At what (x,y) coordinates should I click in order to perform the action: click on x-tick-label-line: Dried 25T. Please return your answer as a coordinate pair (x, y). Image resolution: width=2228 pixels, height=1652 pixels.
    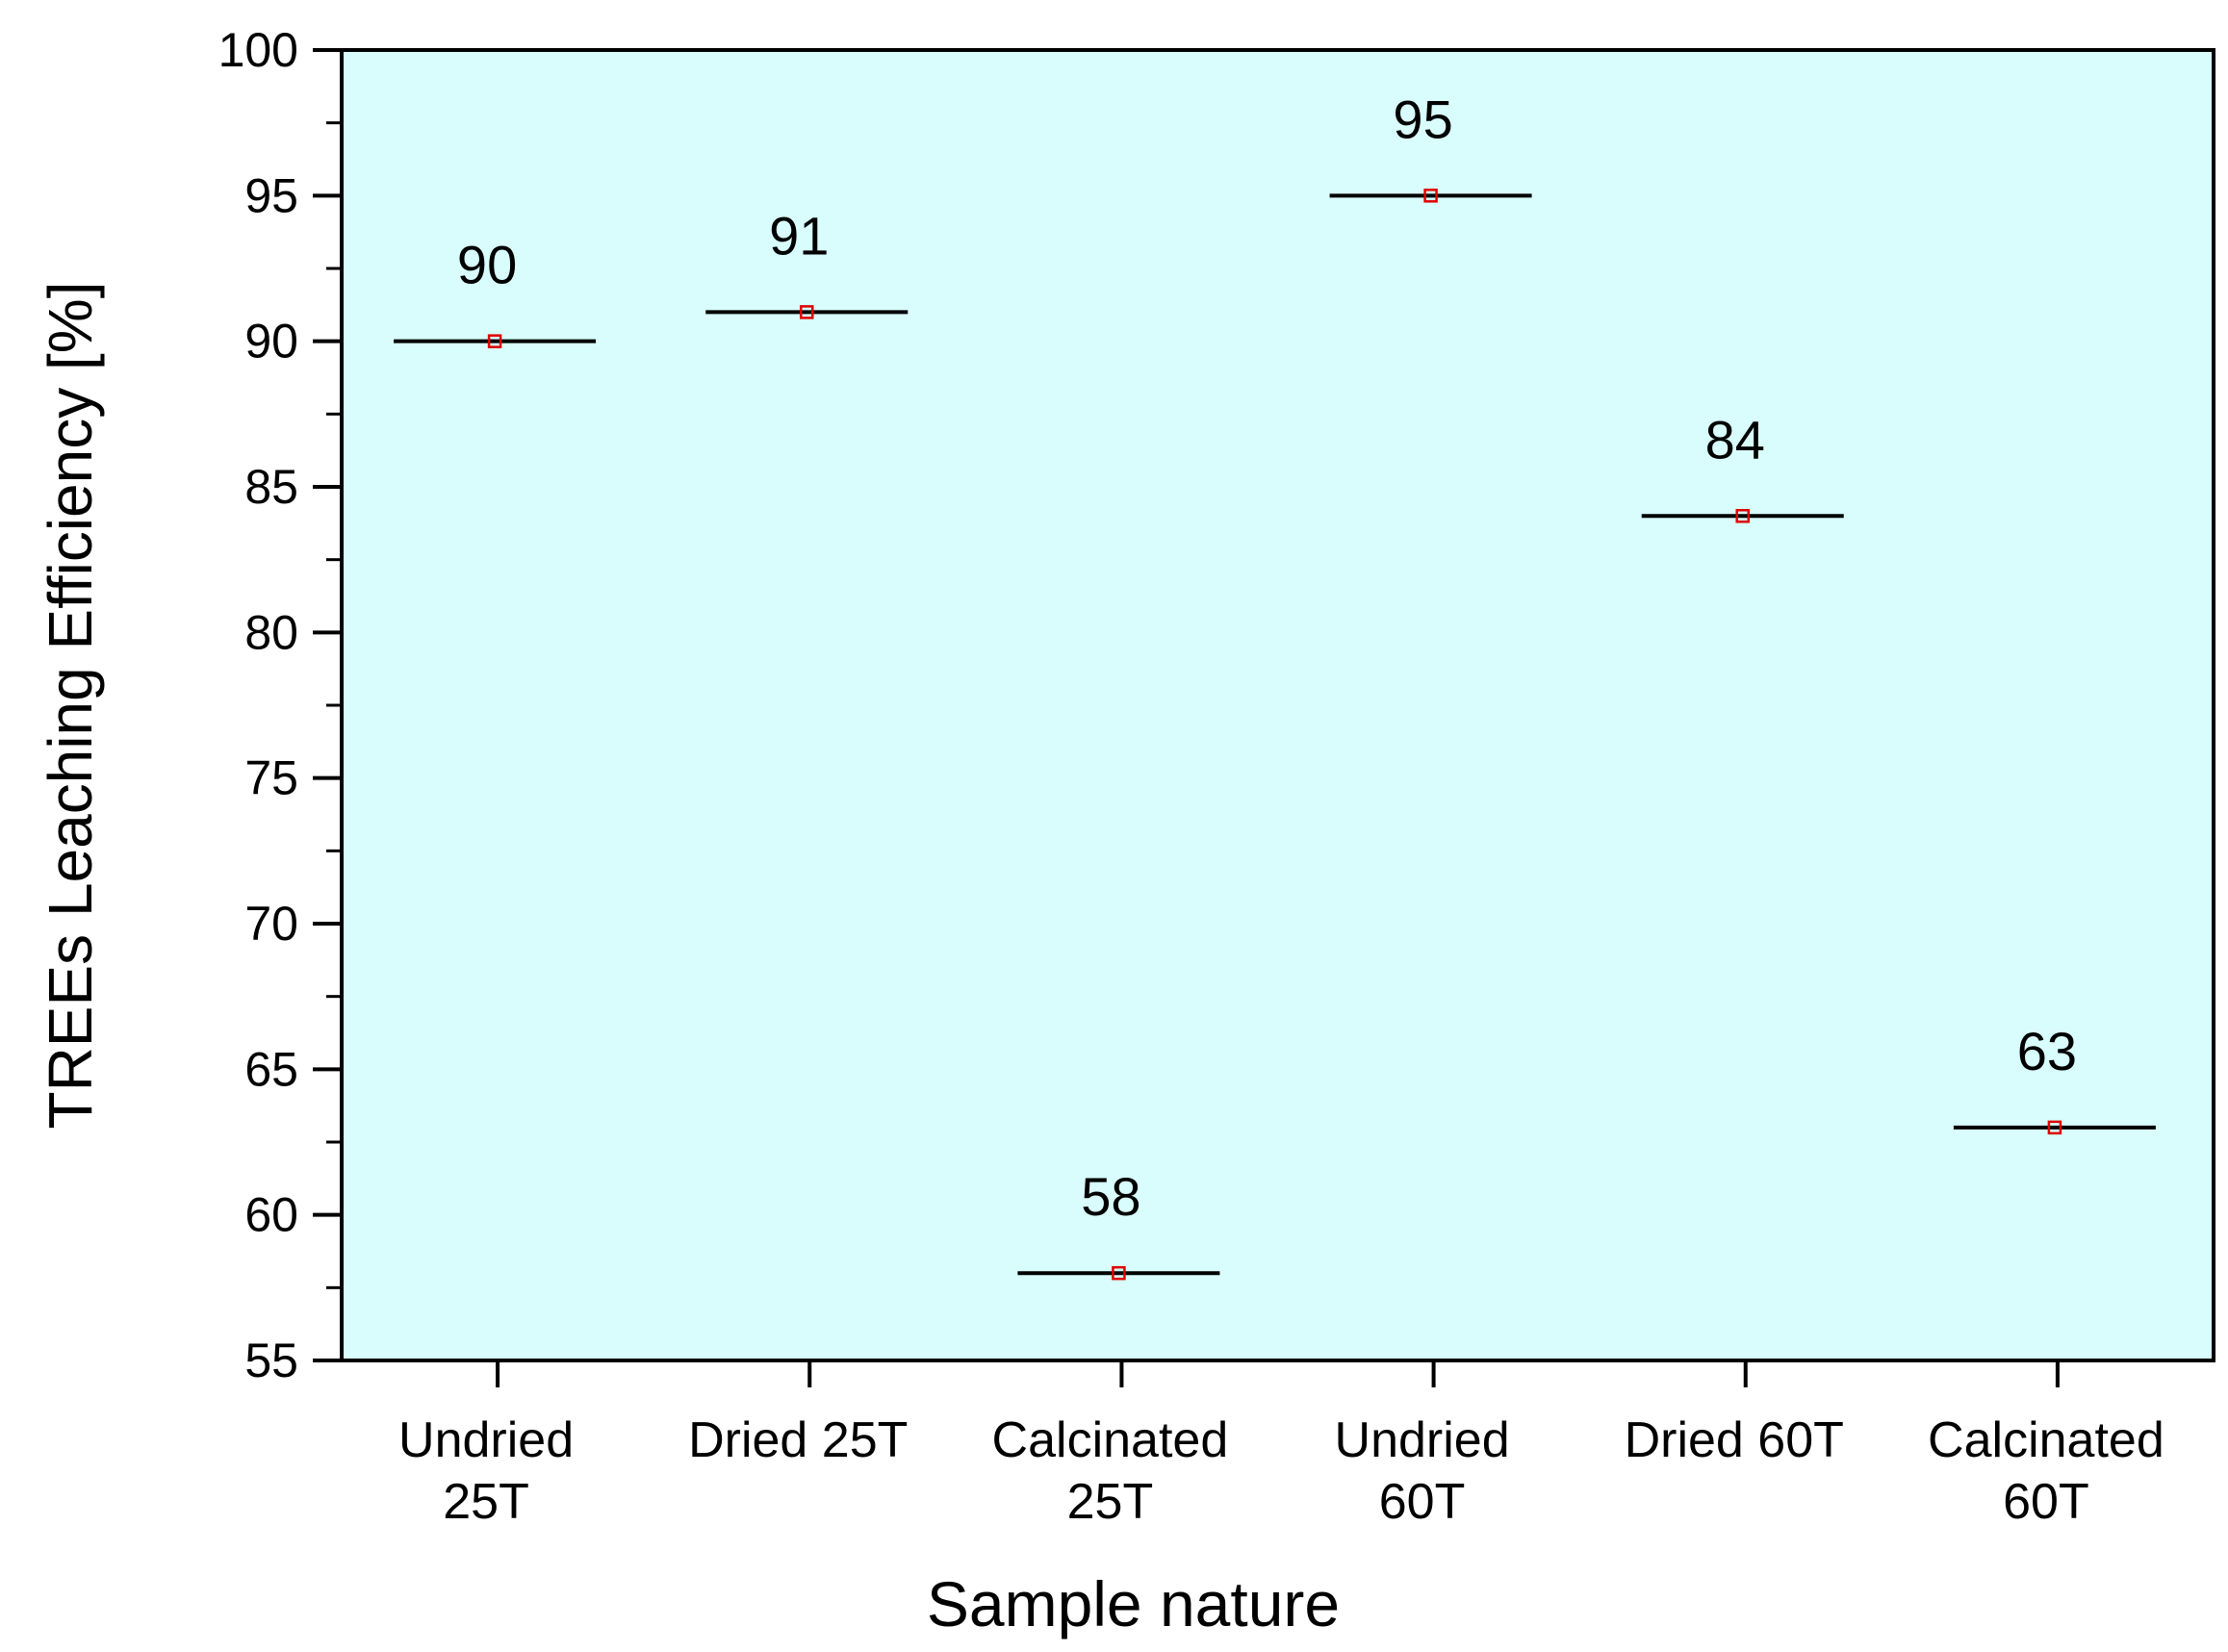
    Looking at the image, I should click on (798, 1440).